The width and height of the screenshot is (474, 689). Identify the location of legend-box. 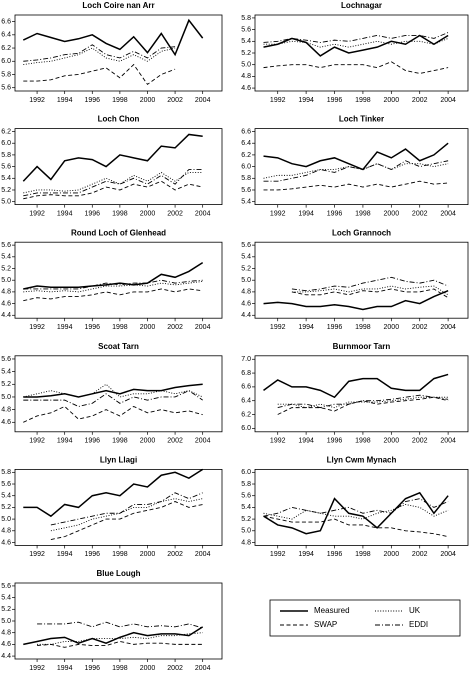
(365, 618).